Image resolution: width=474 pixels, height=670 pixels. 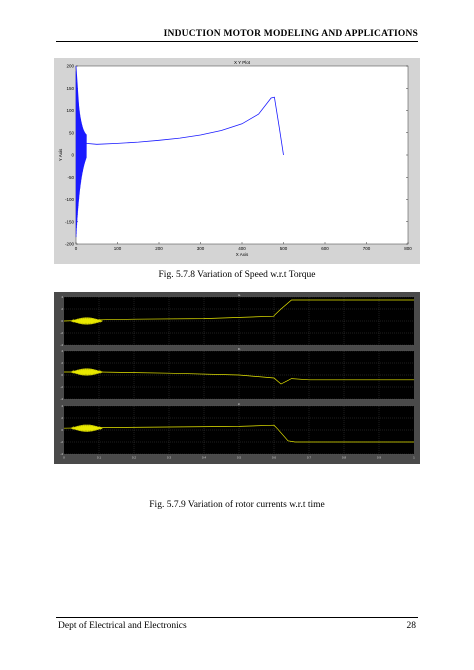 What do you see at coordinates (284, 248) in the screenshot?
I see `x-tick-label: 500` at bounding box center [284, 248].